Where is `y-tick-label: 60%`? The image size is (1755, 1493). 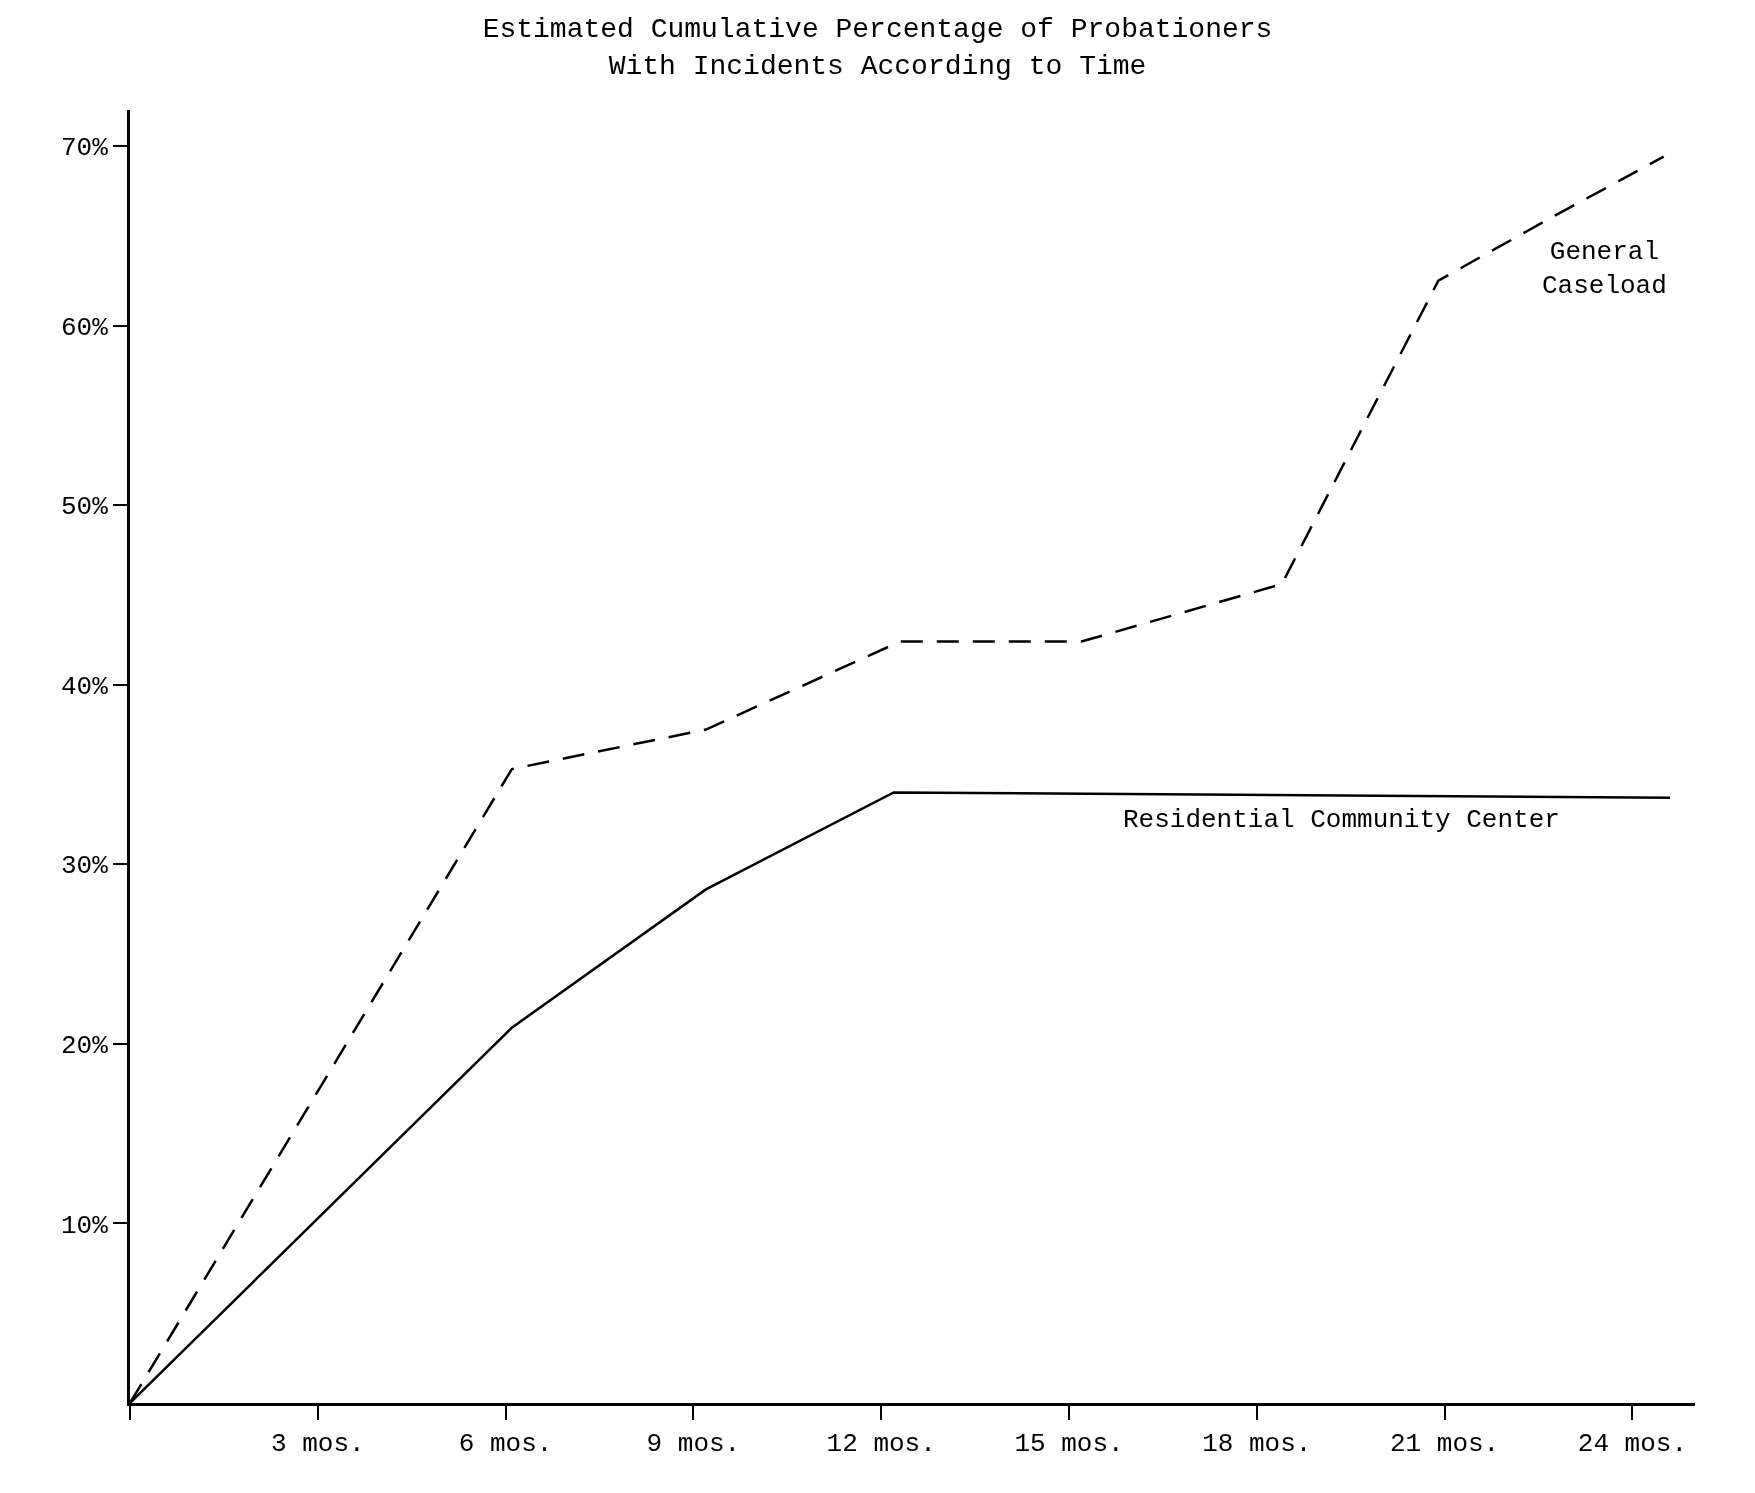
y-tick-label: 60% is located at coordinates (84, 327).